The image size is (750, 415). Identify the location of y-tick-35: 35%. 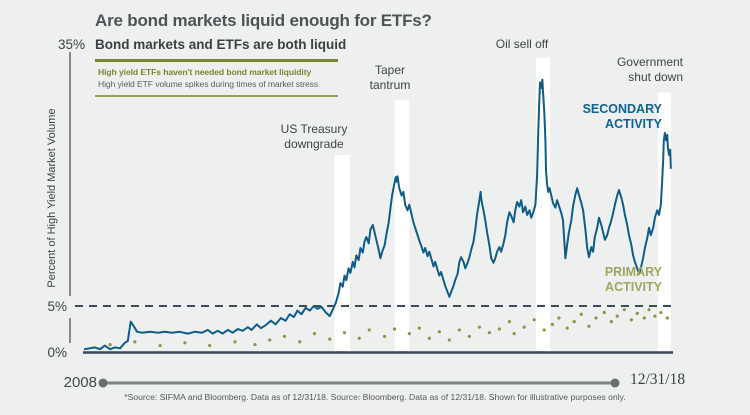
(71, 44).